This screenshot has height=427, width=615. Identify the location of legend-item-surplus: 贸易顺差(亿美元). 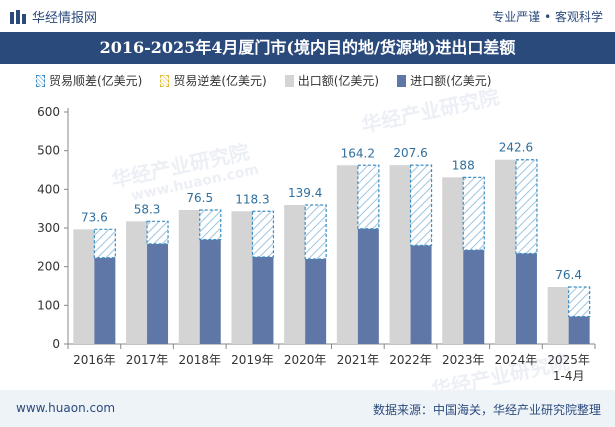
(89, 80).